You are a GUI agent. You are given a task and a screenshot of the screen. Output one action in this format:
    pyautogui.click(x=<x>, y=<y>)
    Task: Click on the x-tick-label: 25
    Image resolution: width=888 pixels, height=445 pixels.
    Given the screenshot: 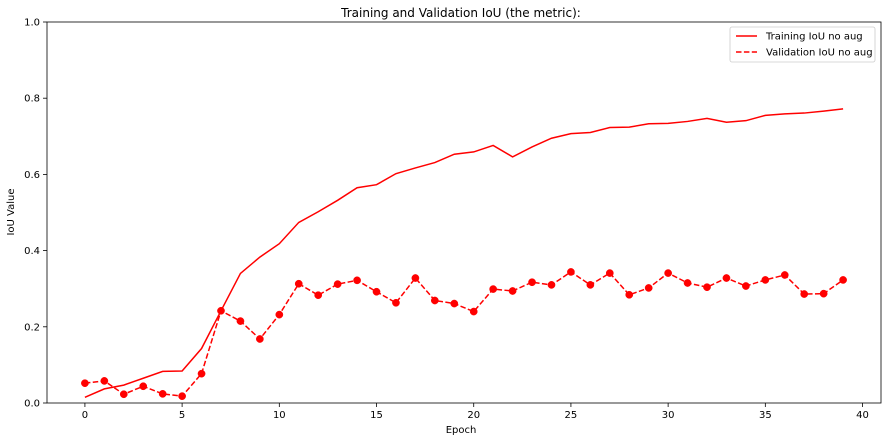 What is the action you would take?
    pyautogui.click(x=571, y=415)
    